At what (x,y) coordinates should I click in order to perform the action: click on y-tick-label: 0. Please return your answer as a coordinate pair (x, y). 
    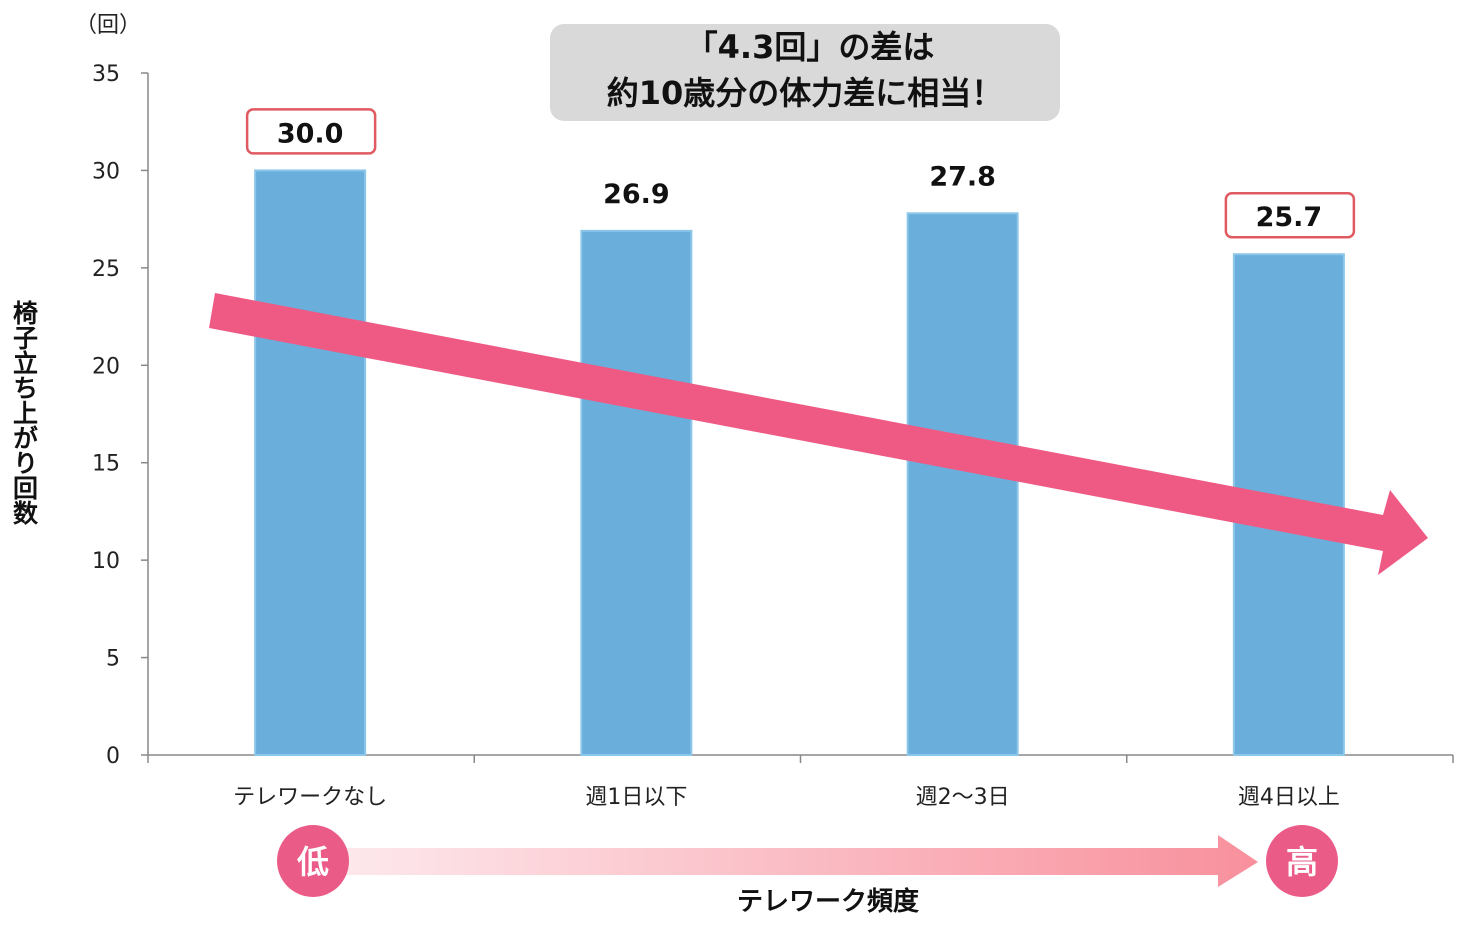
    Looking at the image, I should click on (113, 756).